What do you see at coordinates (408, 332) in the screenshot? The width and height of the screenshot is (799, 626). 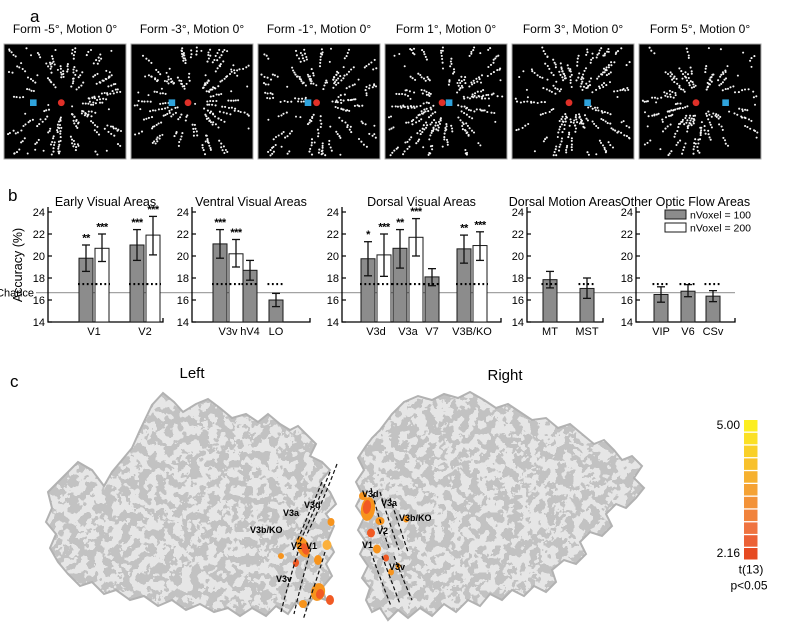 I see `category-label: V3a` at bounding box center [408, 332].